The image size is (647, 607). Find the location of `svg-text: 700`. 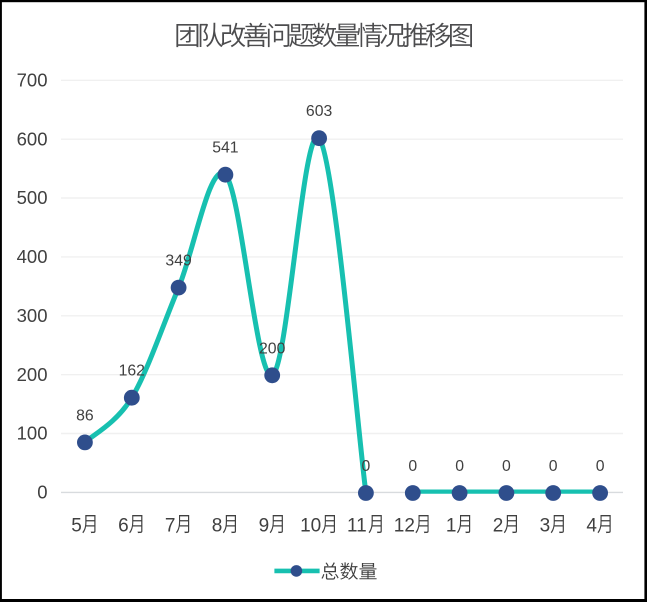

svg-text: 700 is located at coordinates (32, 80).